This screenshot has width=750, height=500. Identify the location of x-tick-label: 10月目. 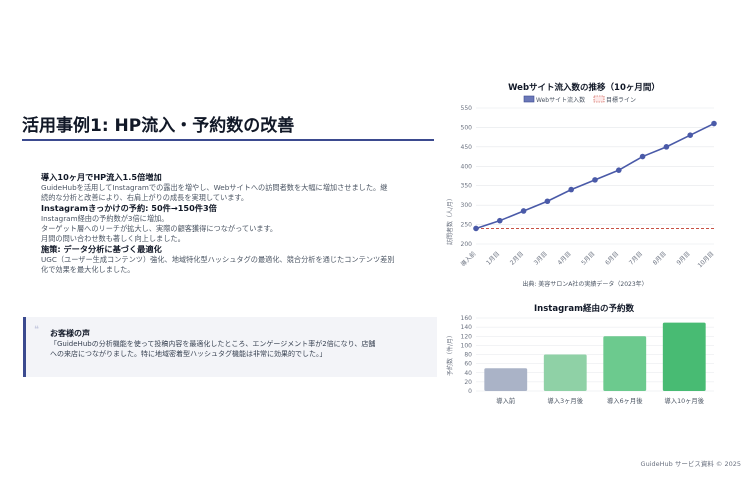
(706, 259).